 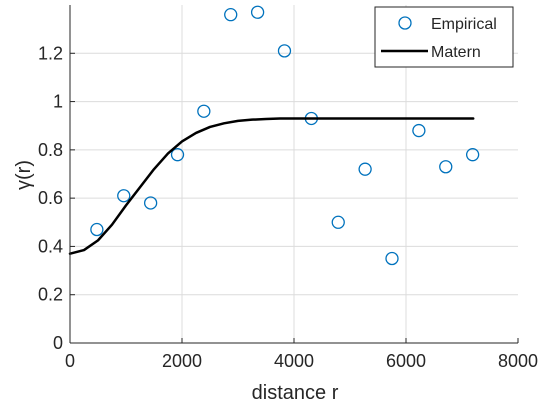 I want to click on legend-box, so click(x=444, y=37).